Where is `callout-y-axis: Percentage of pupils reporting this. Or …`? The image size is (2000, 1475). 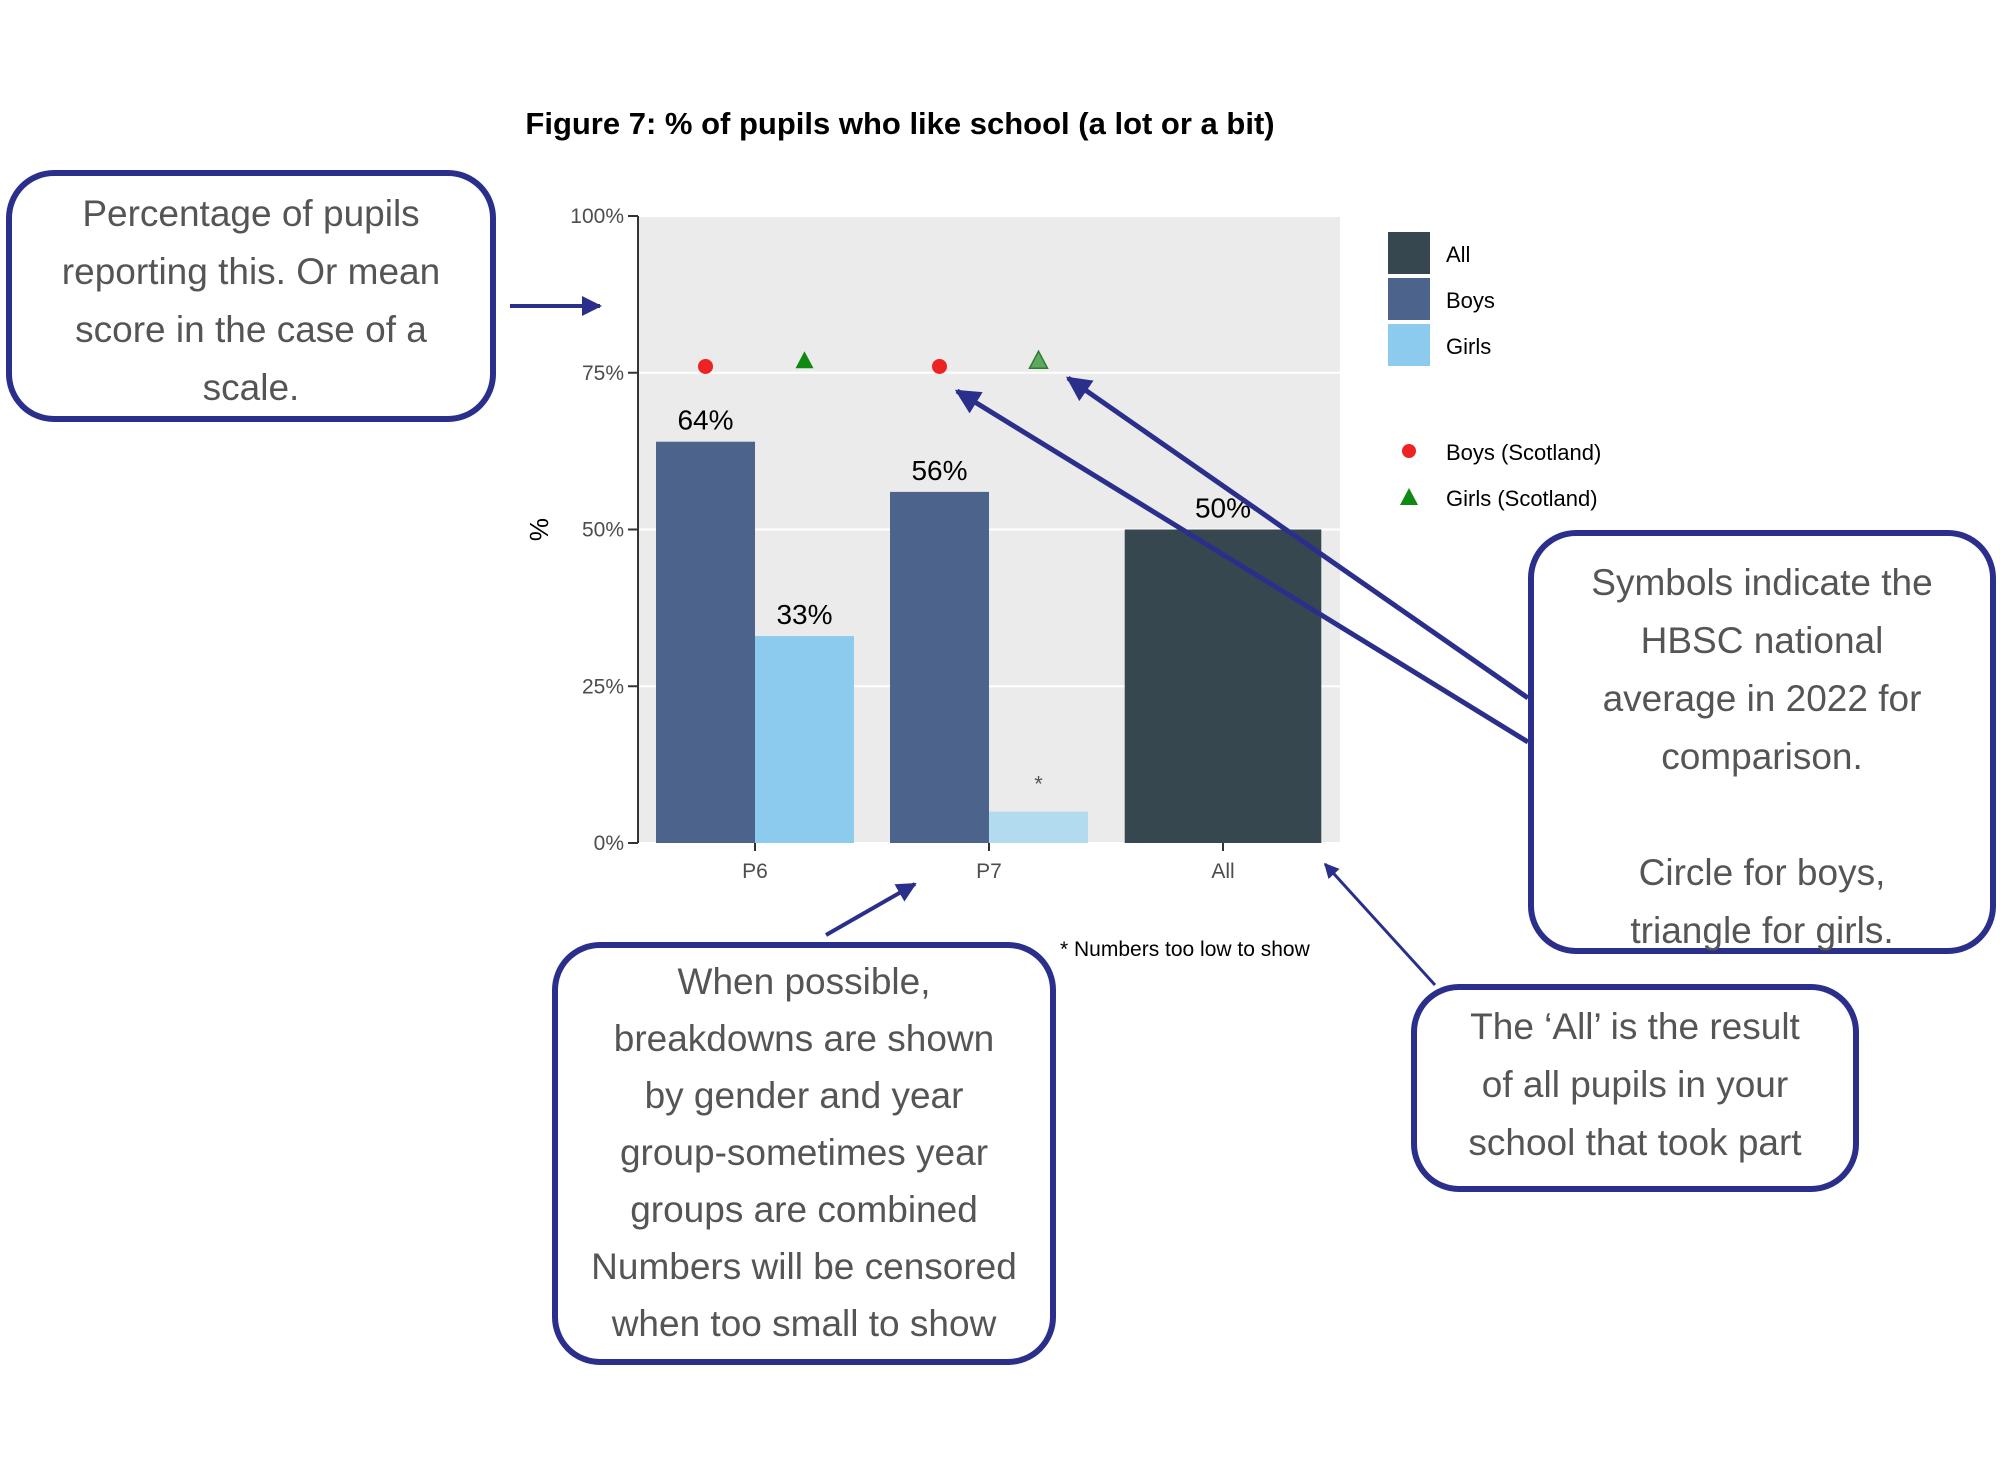
callout-y-axis: Percentage of pupils reporting this. Or … is located at coordinates (251, 296).